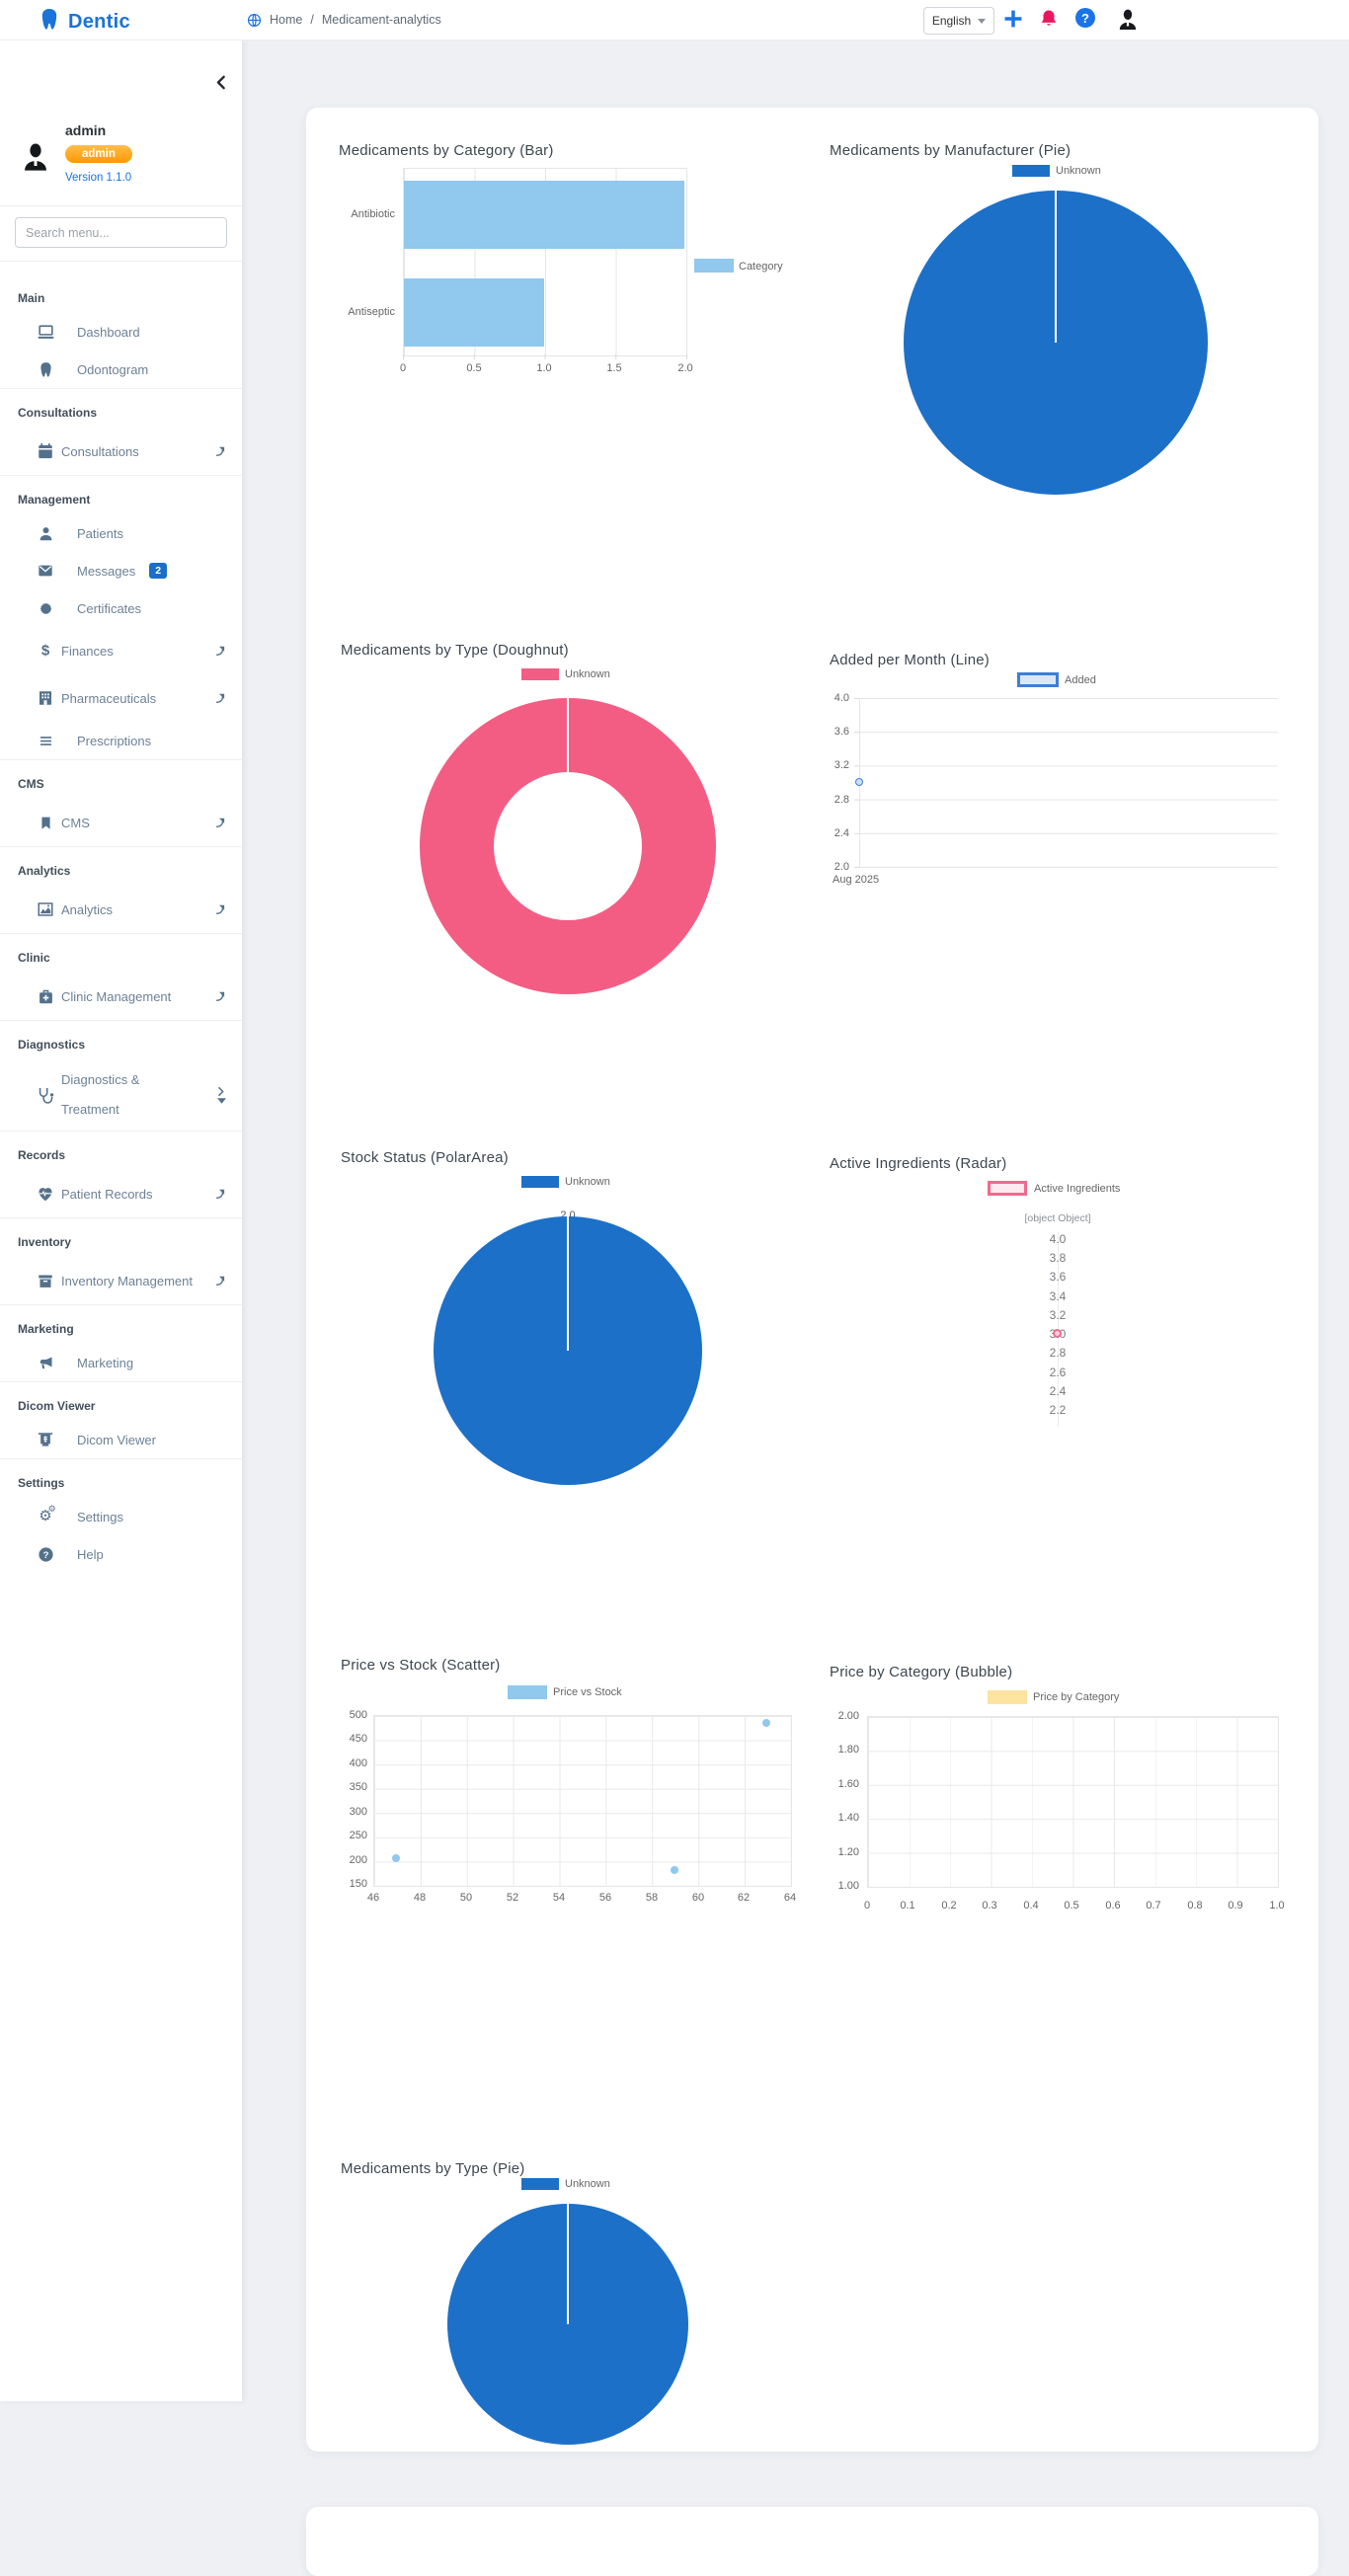  I want to click on sidebar-item-patients: Patients, so click(121, 533).